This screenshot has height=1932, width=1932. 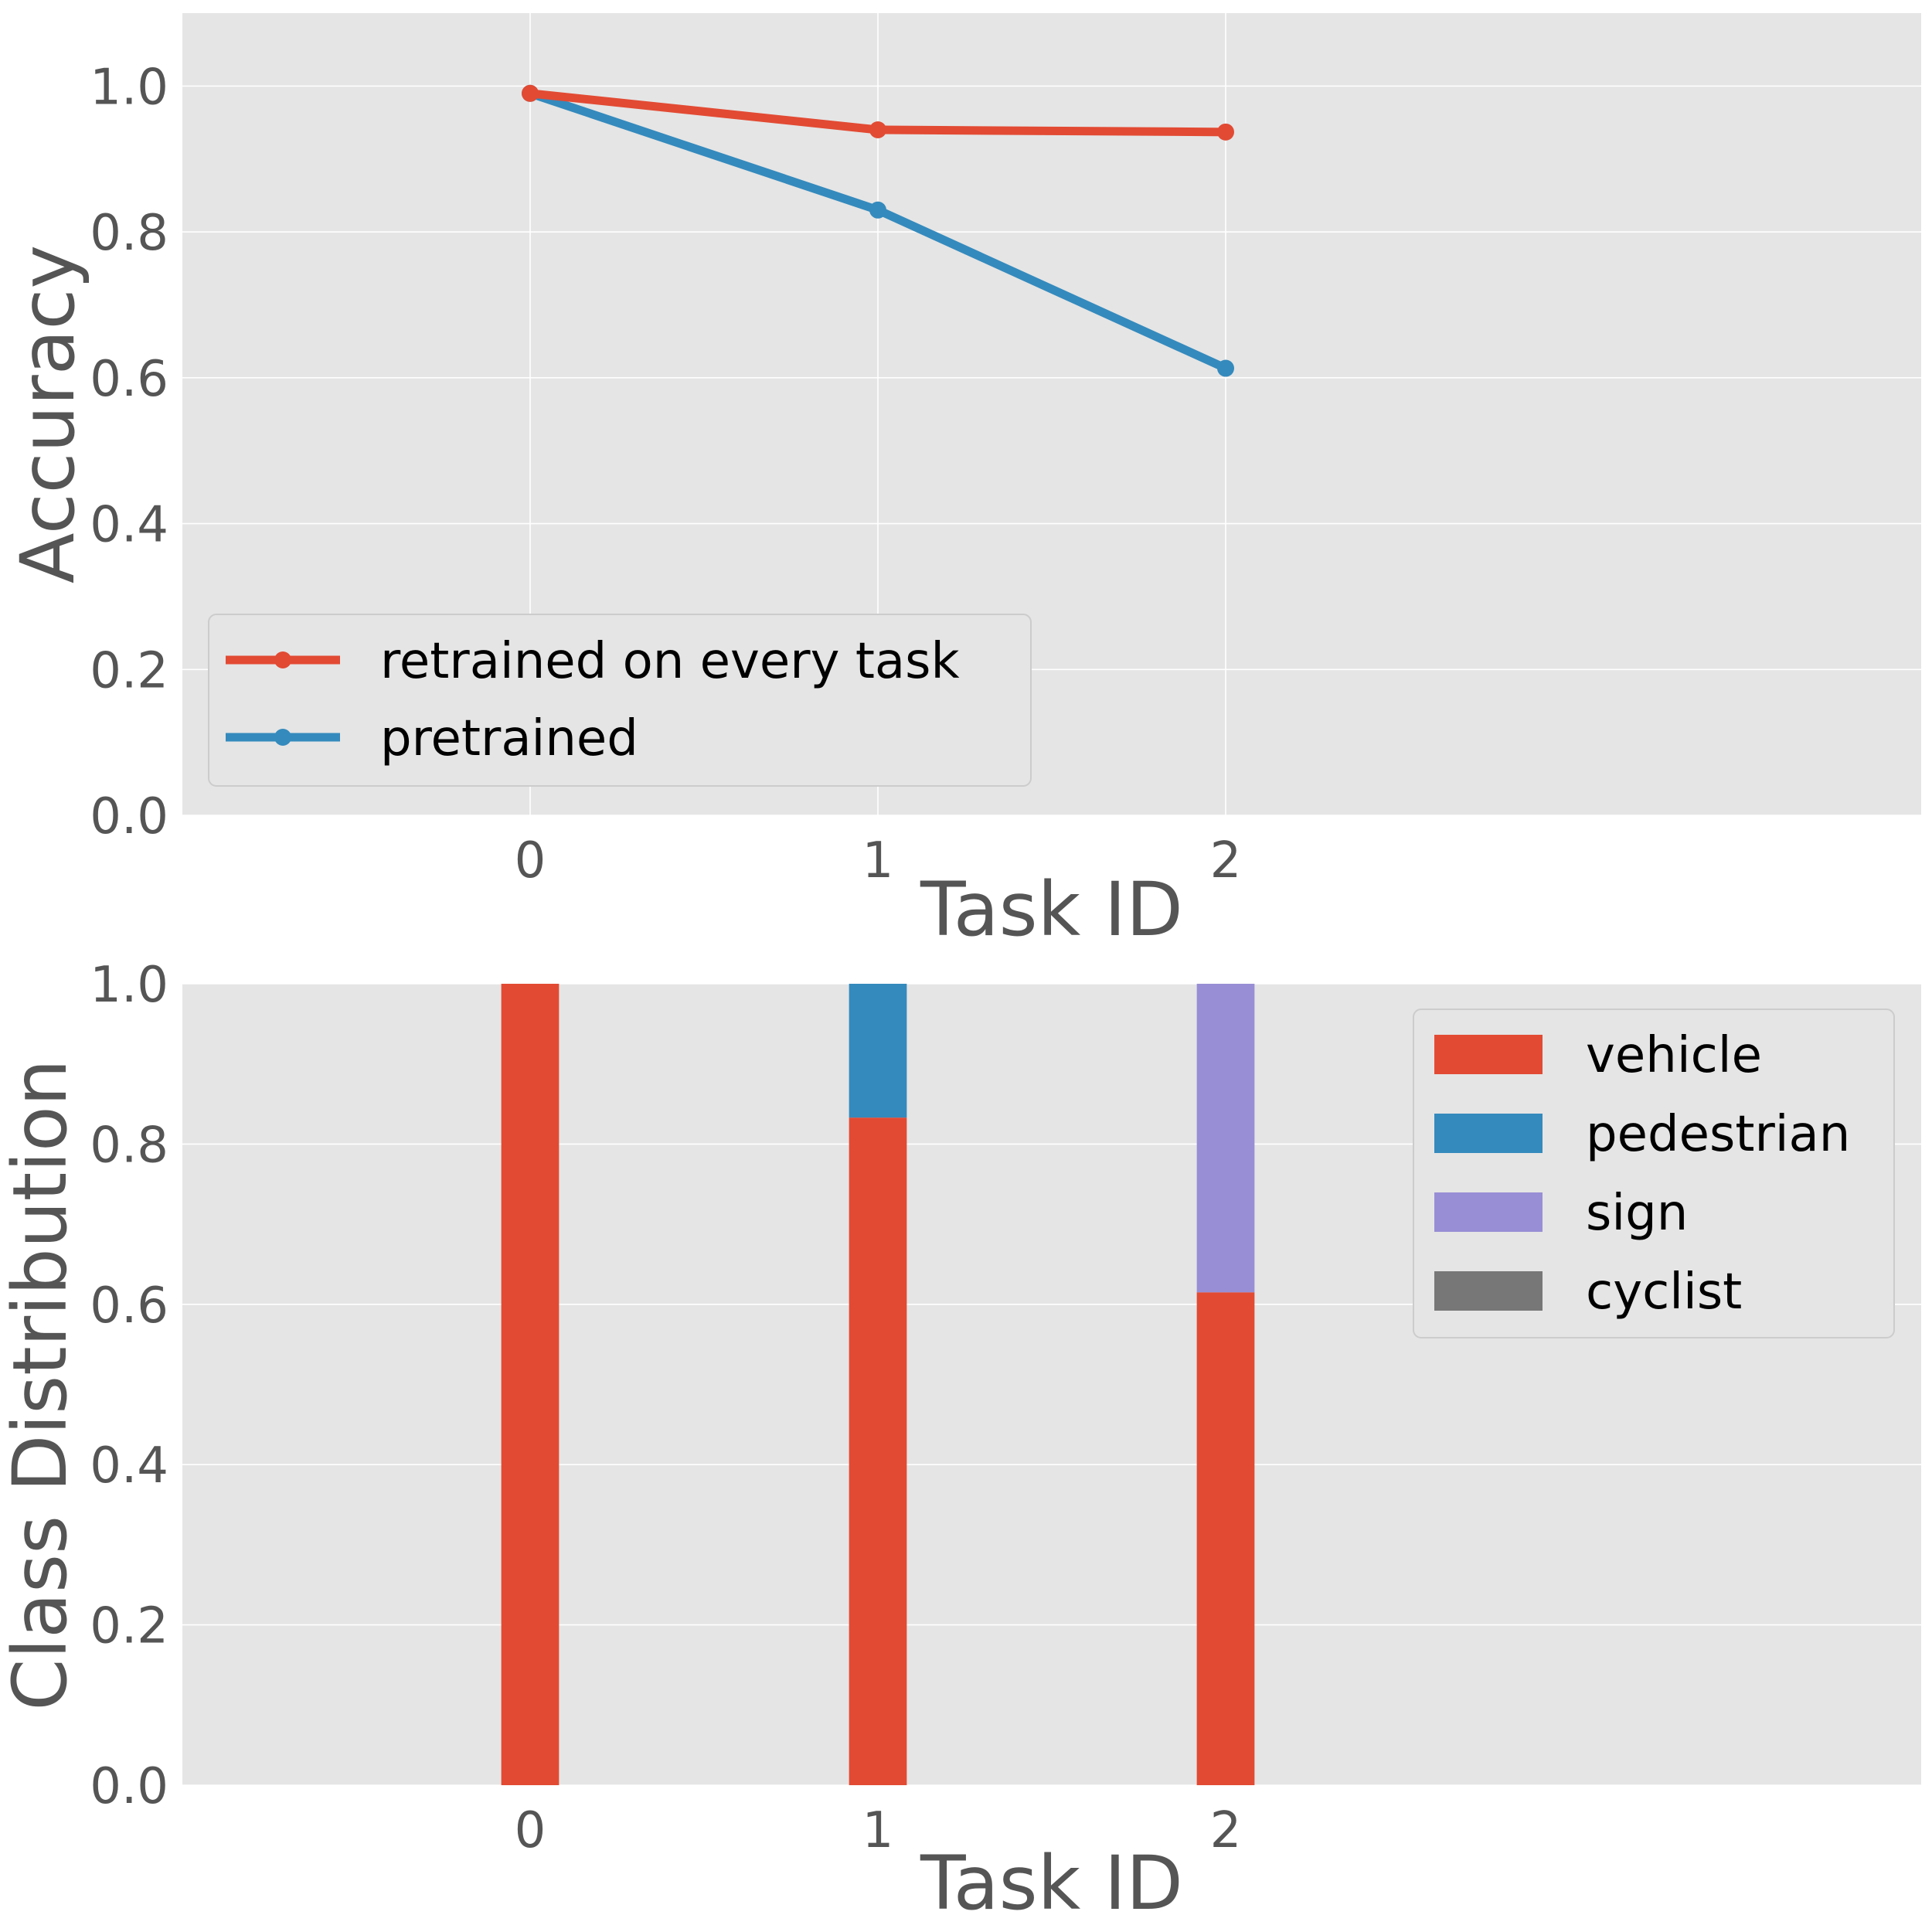 What do you see at coordinates (129, 1306) in the screenshot?
I see `class-distribution-y-tick-label: 0.6` at bounding box center [129, 1306].